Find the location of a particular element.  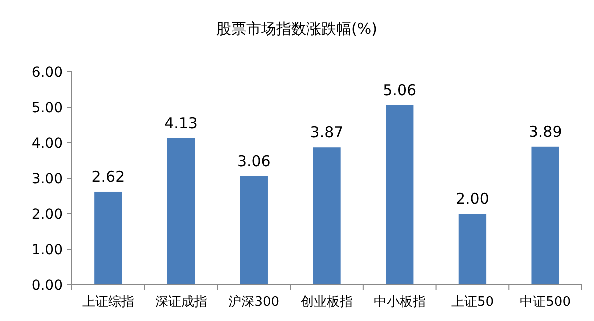

y-tick-label: 2.00 is located at coordinates (47, 214).